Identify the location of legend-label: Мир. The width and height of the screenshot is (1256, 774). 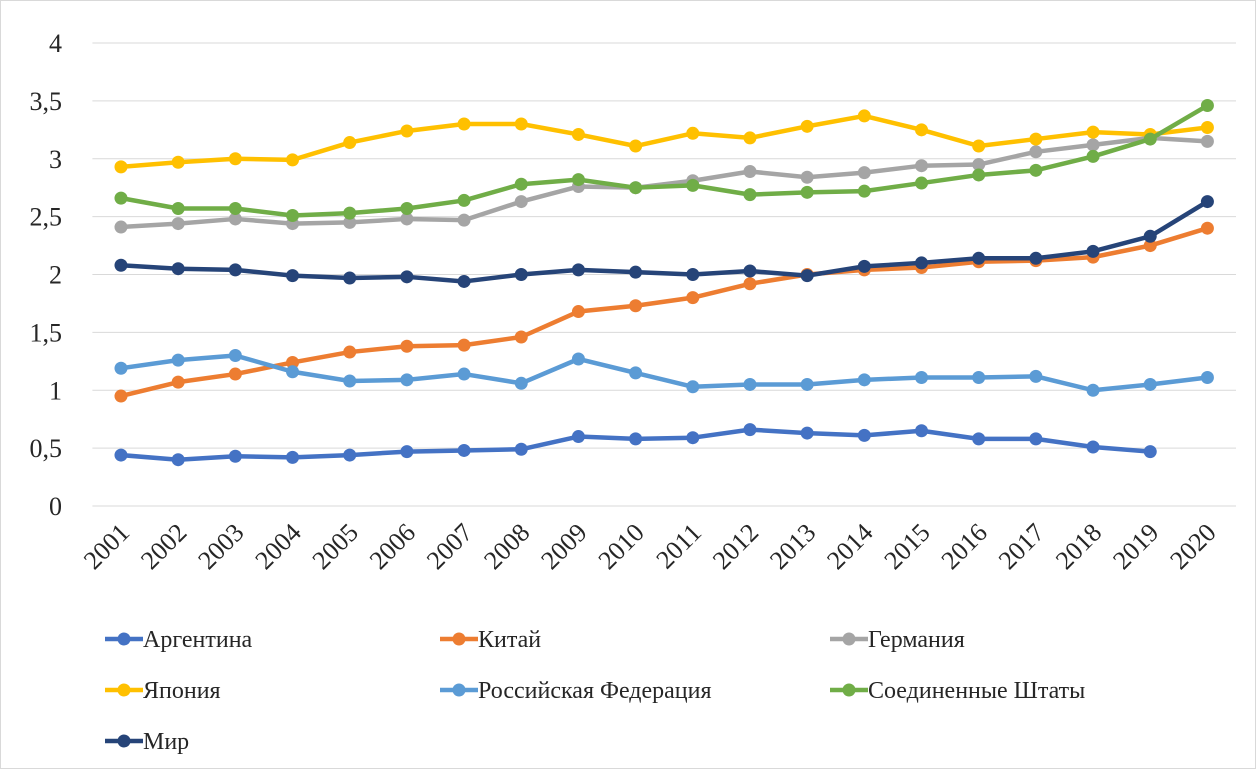
(166, 742).